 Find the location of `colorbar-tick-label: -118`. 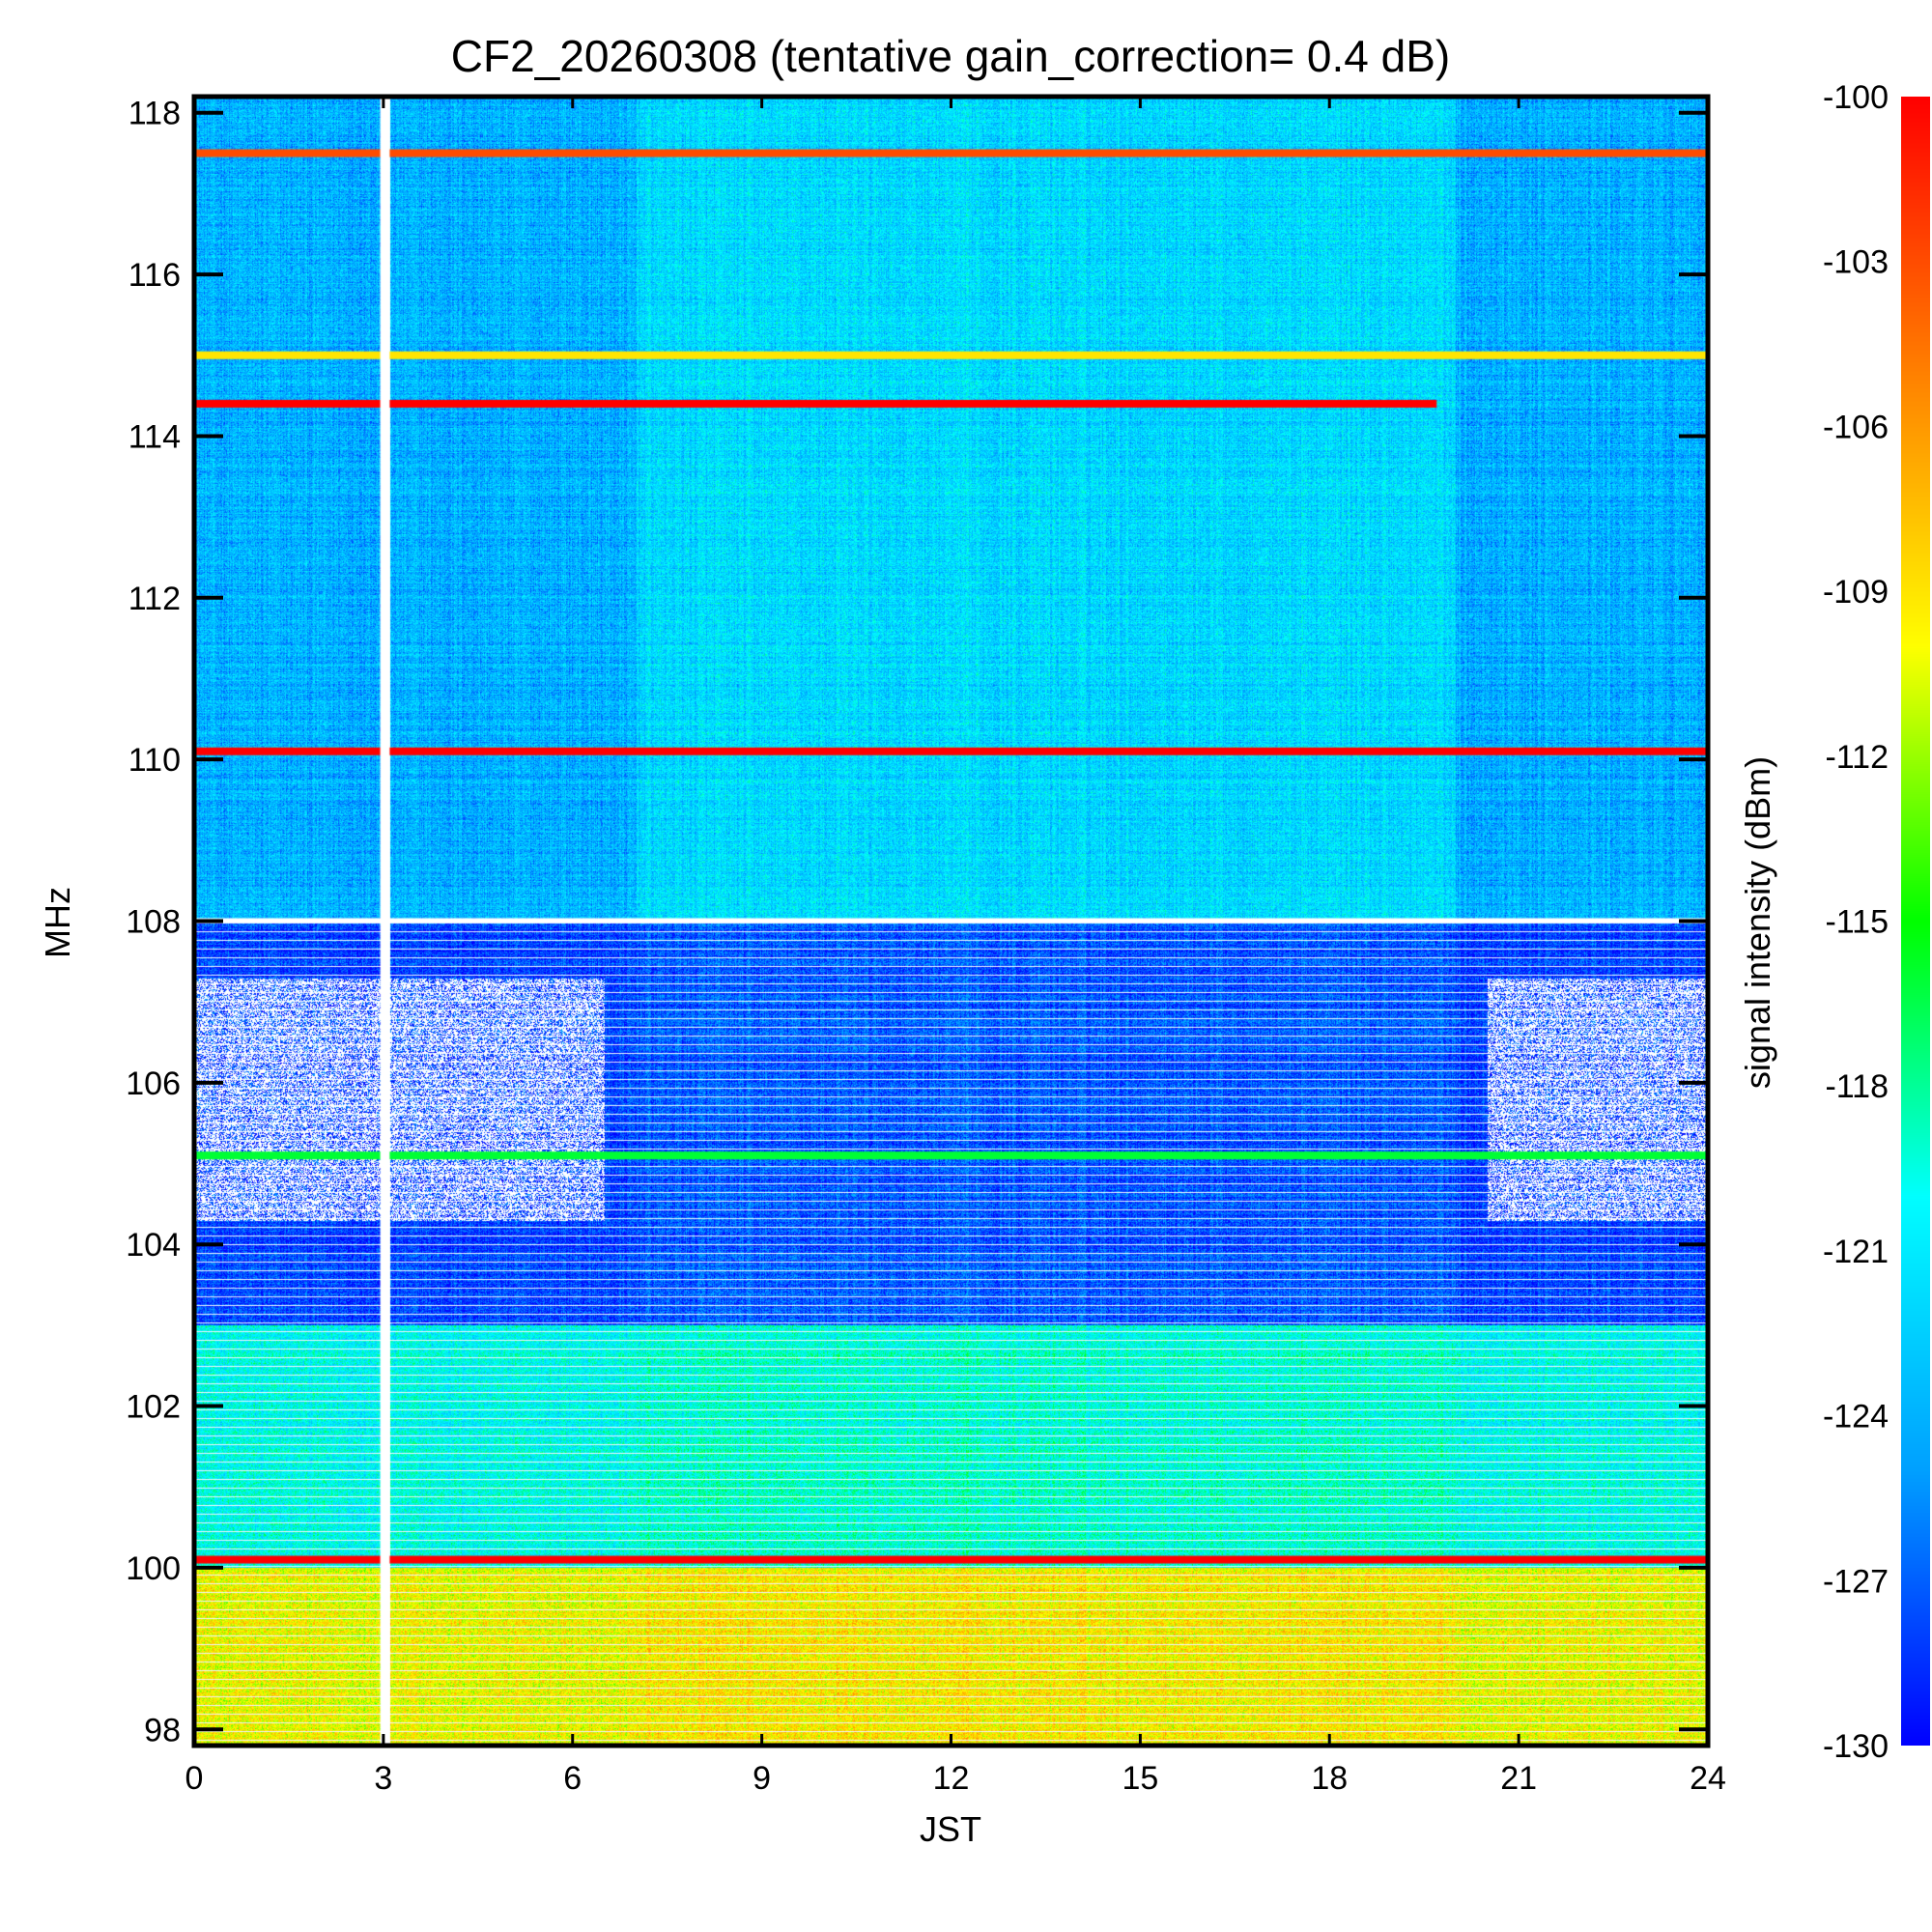

colorbar-tick-label: -118 is located at coordinates (1857, 1086).